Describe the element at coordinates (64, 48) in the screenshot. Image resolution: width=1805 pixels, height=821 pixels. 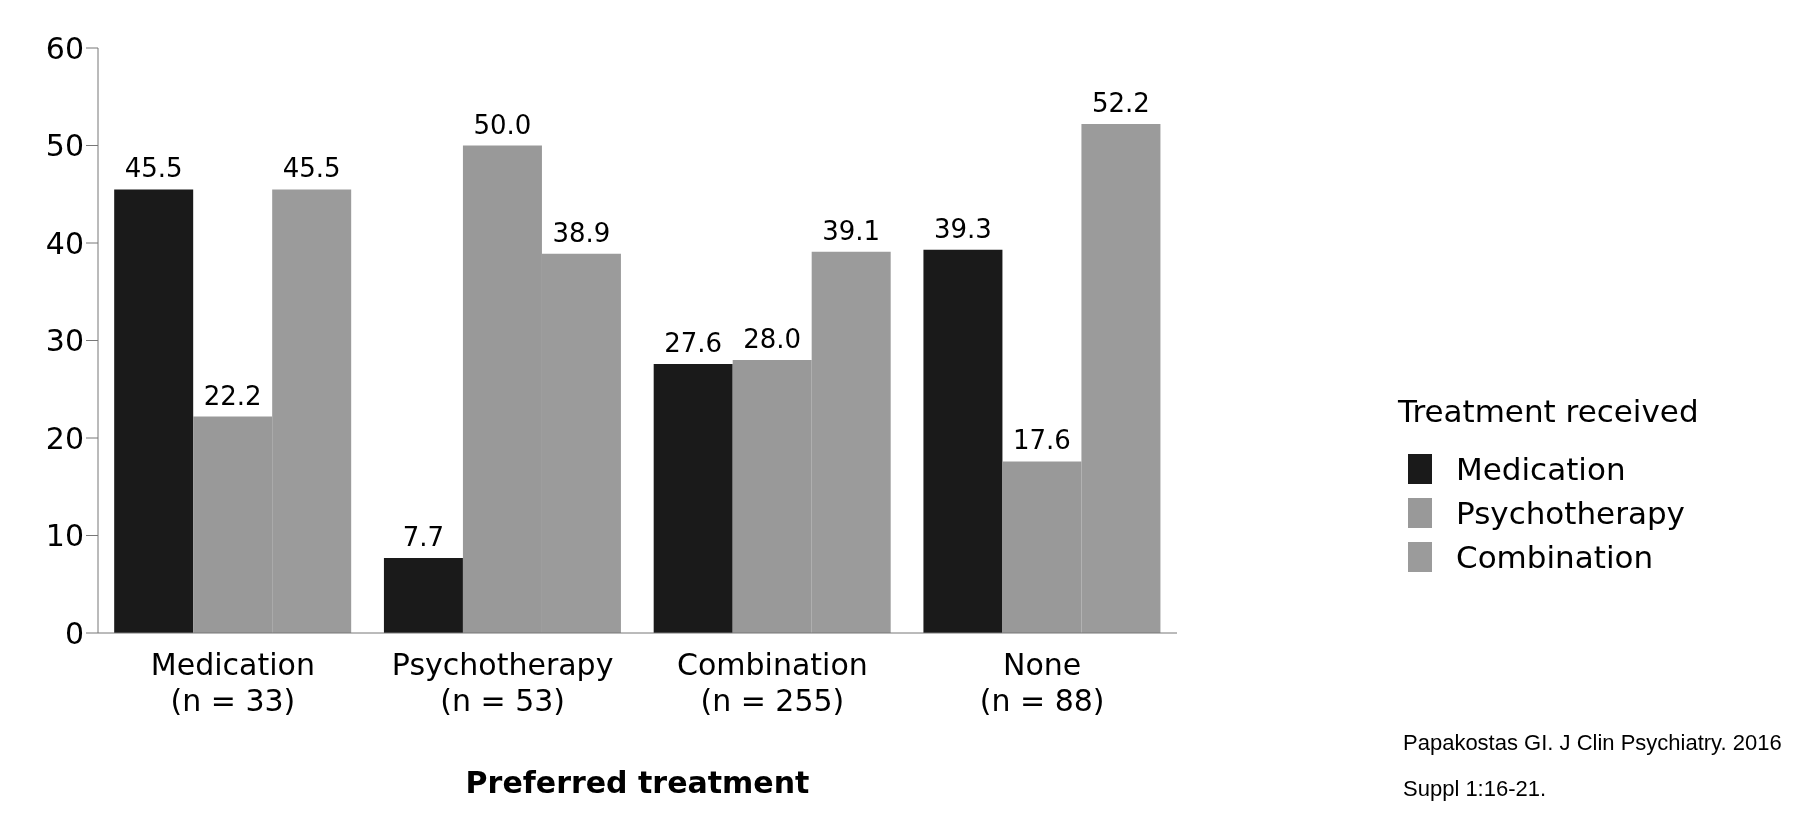
I see `y-tick-label: 60` at that location.